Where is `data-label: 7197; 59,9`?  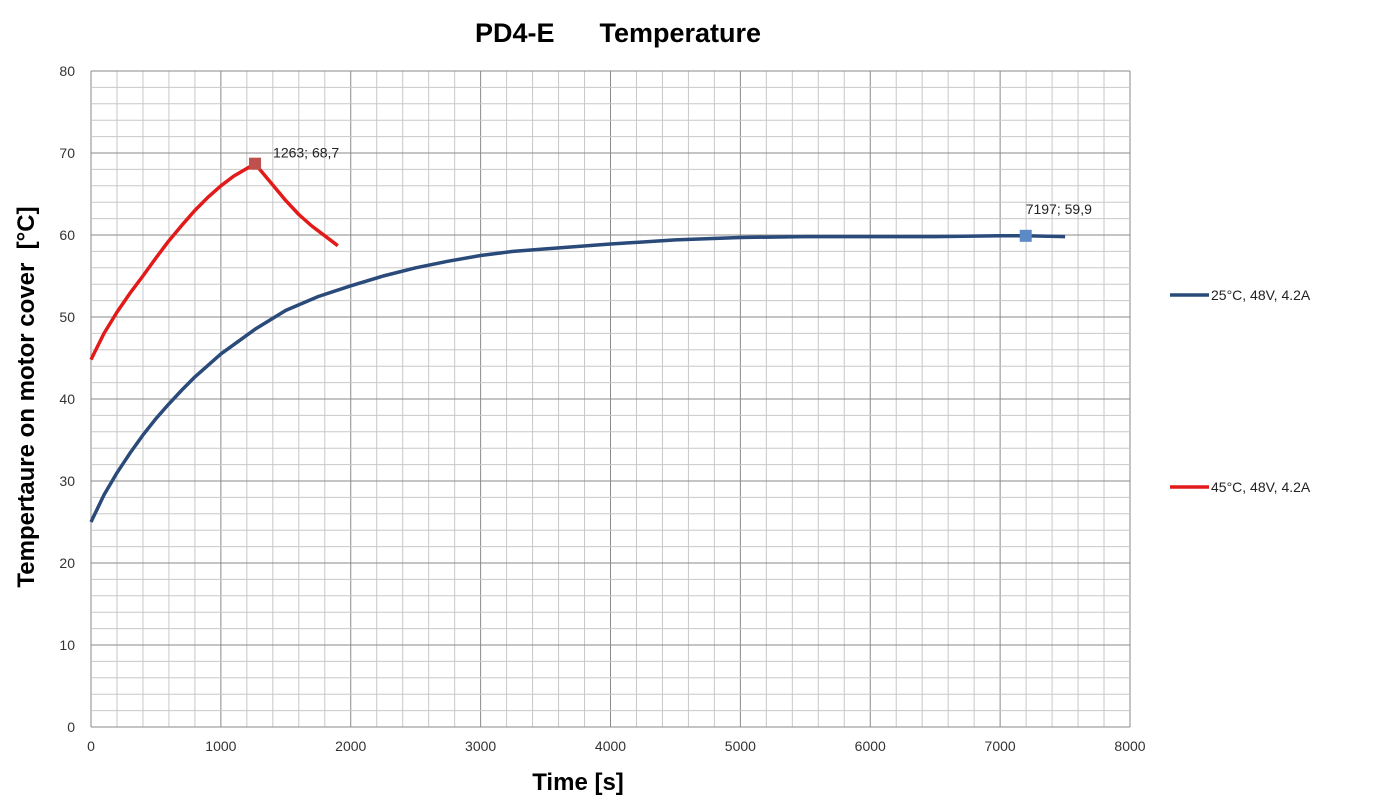
data-label: 7197; 59,9 is located at coordinates (1059, 209).